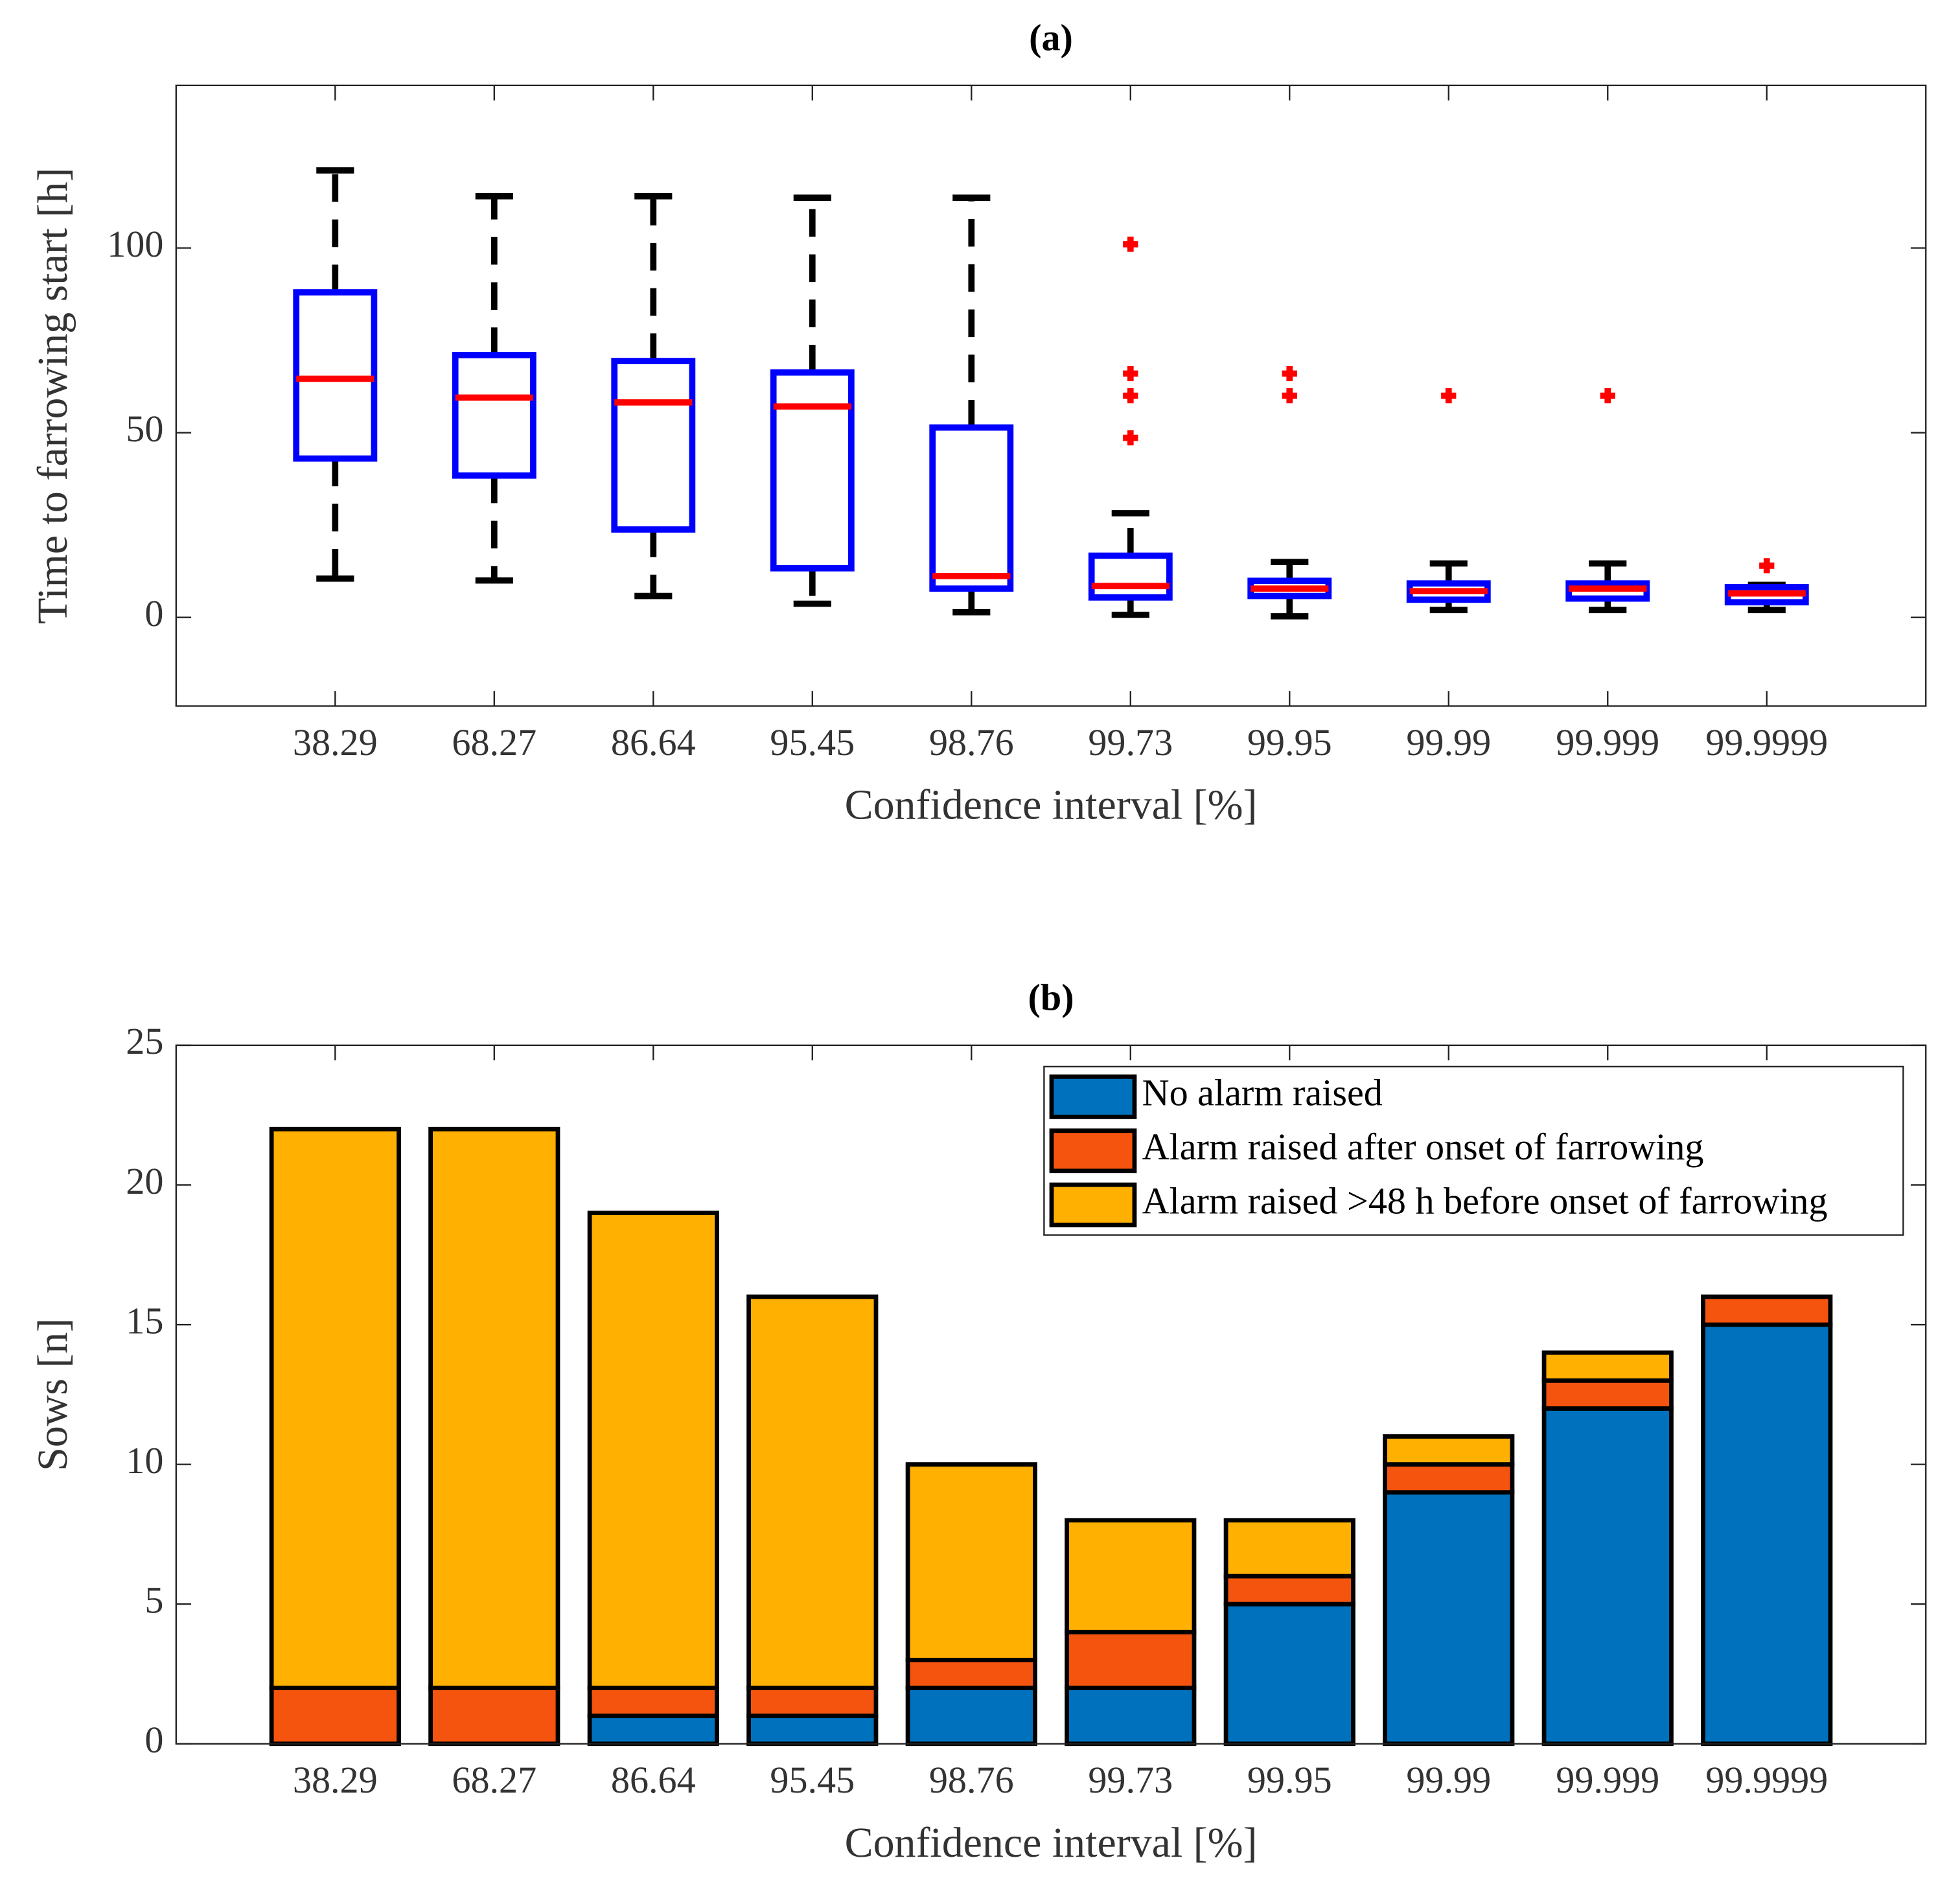 The height and width of the screenshot is (1882, 1960). Describe the element at coordinates (52, 396) in the screenshot. I see `y-axis-label: Time to farrowing start [h]` at that location.